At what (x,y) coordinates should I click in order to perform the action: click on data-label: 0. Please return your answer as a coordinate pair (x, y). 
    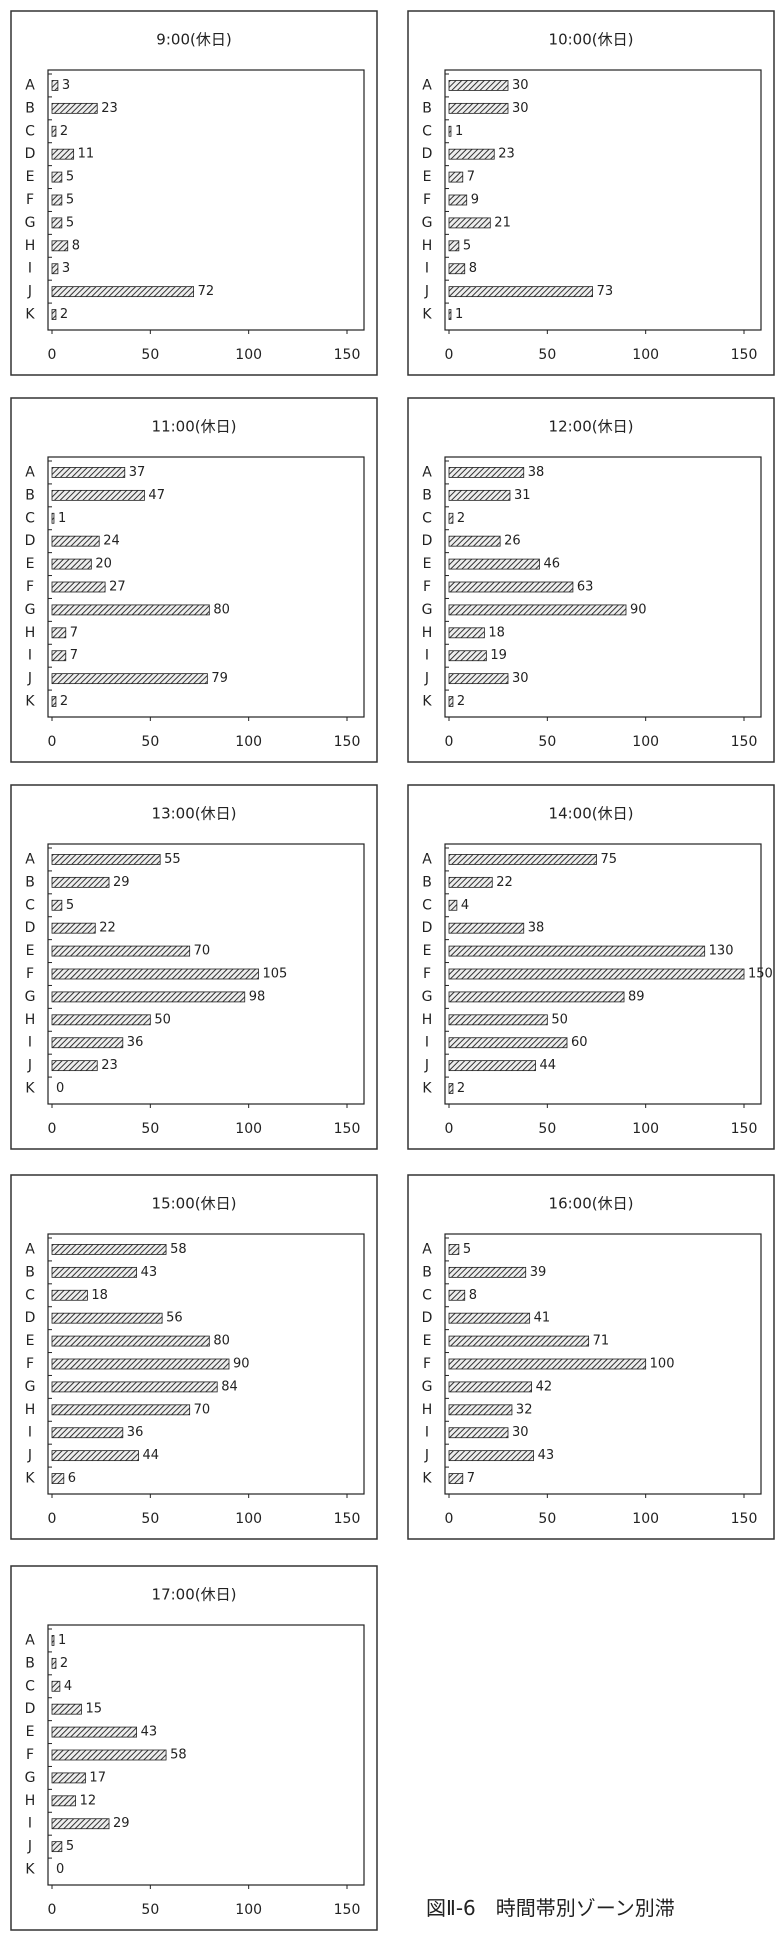
    Looking at the image, I should click on (60, 1869).